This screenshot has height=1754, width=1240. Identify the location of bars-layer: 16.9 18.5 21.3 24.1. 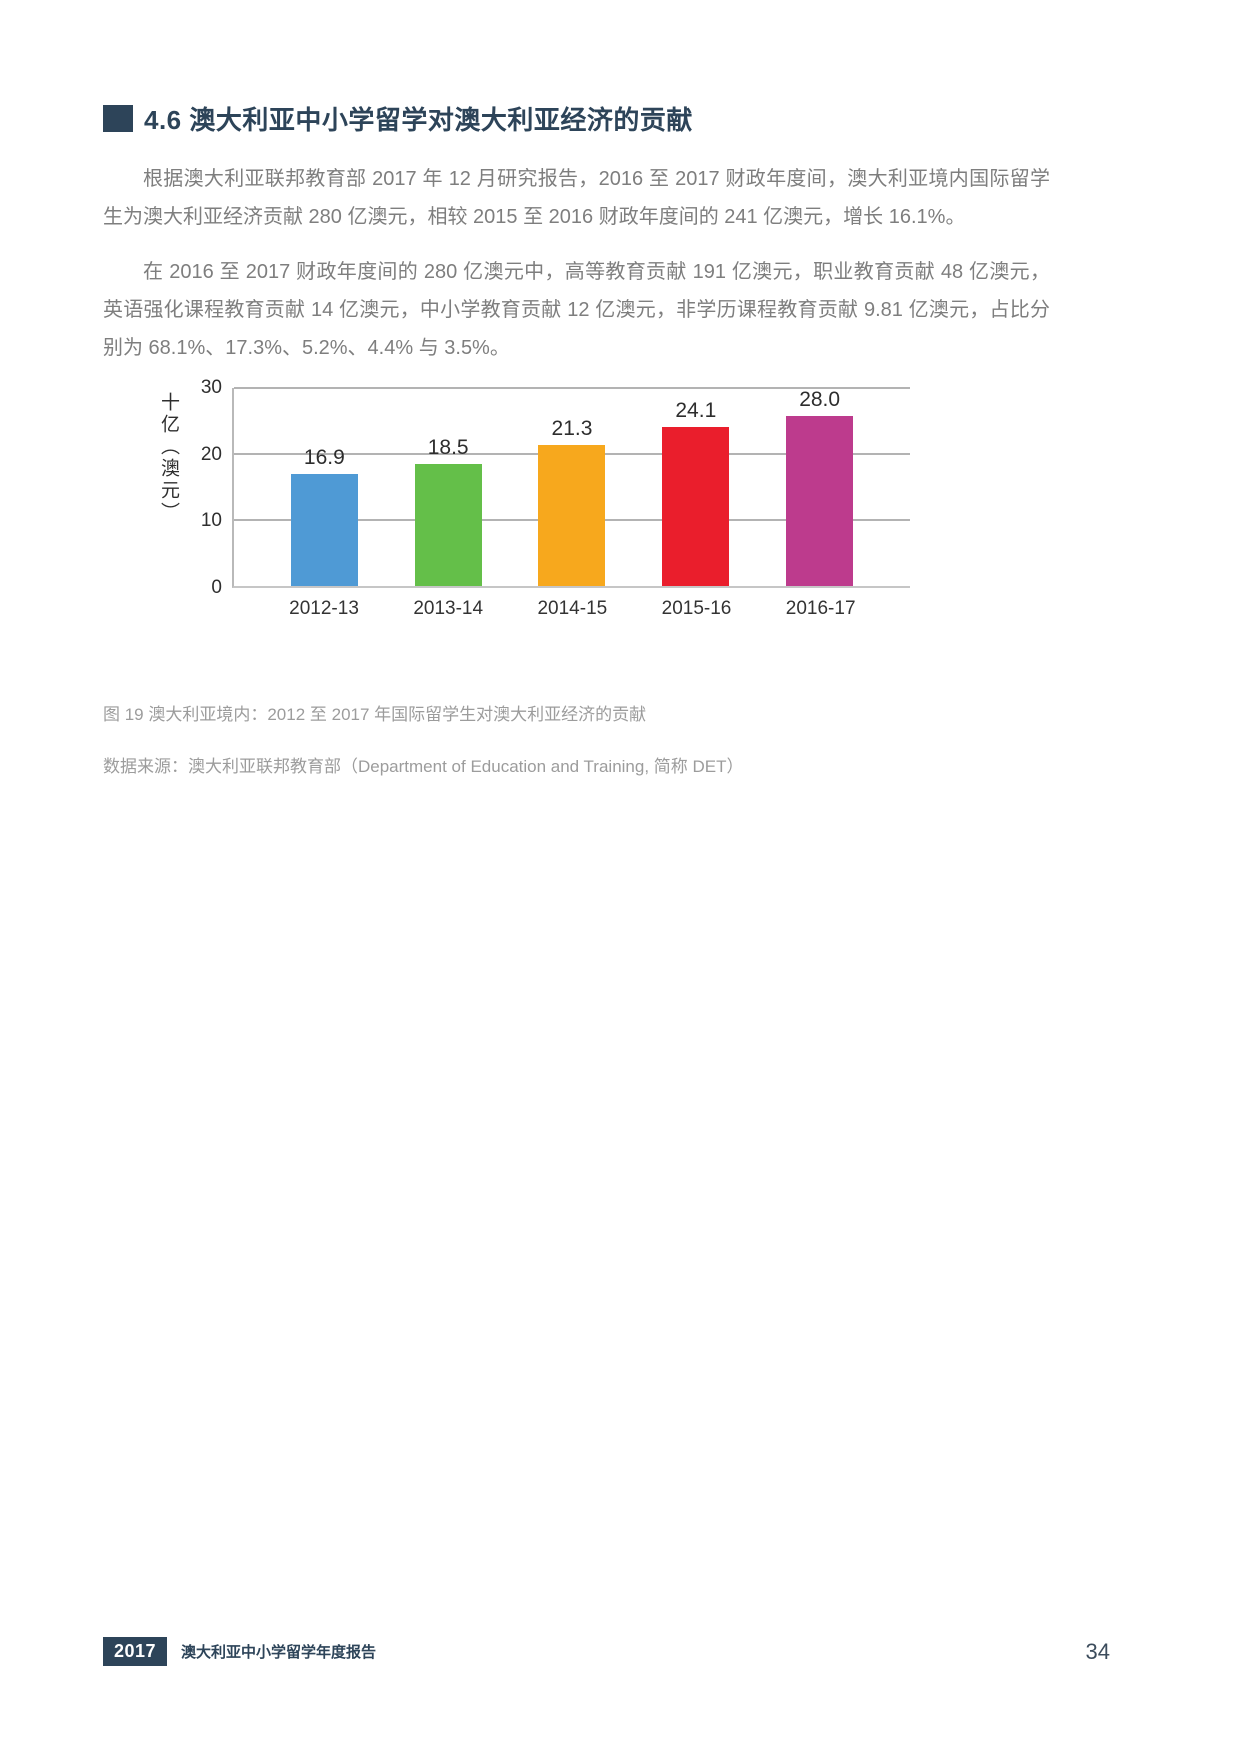
(572, 487).